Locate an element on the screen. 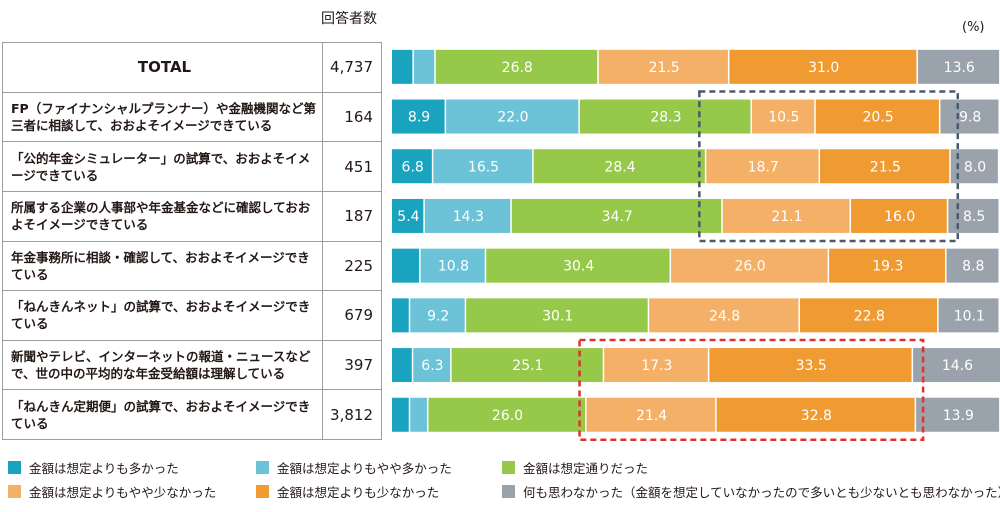 This screenshot has height=512, width=1000. data-label: 28.3 is located at coordinates (665, 118).